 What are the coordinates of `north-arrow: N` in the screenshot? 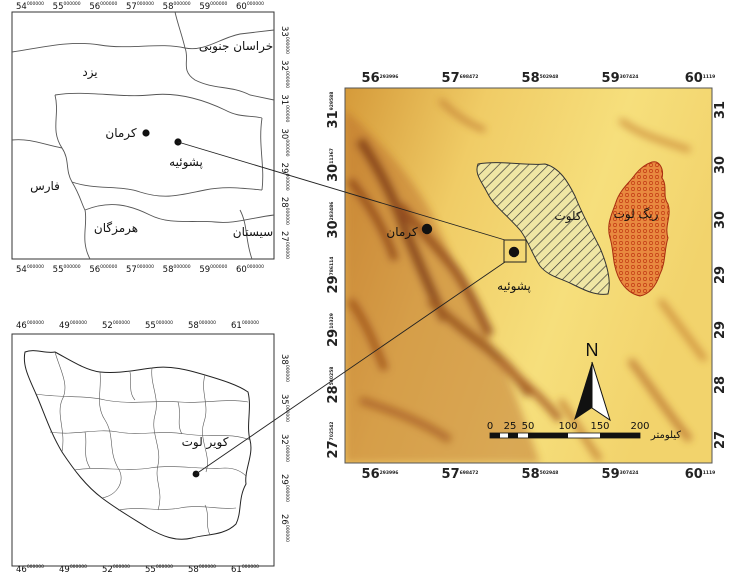 It's located at (592, 381).